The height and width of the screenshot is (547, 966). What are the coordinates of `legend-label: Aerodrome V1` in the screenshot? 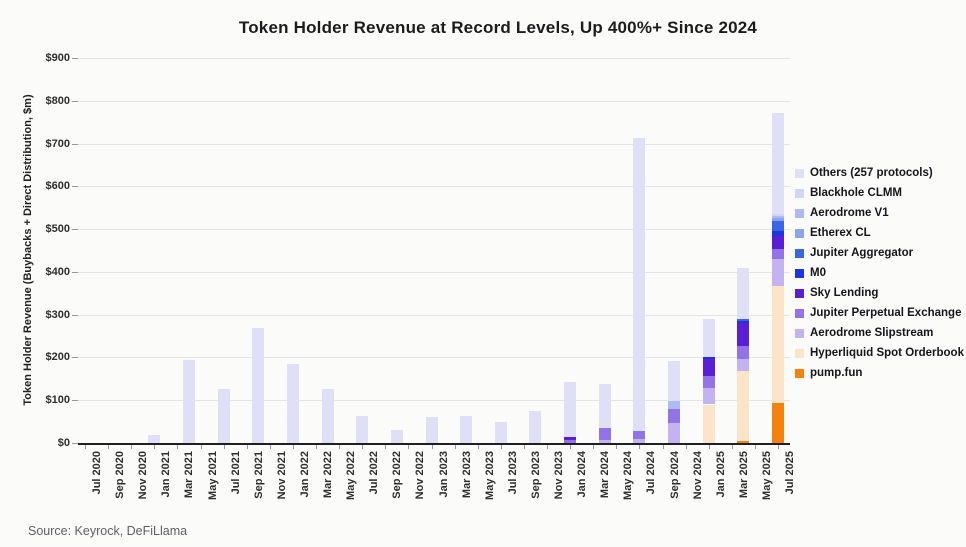 It's located at (849, 213).